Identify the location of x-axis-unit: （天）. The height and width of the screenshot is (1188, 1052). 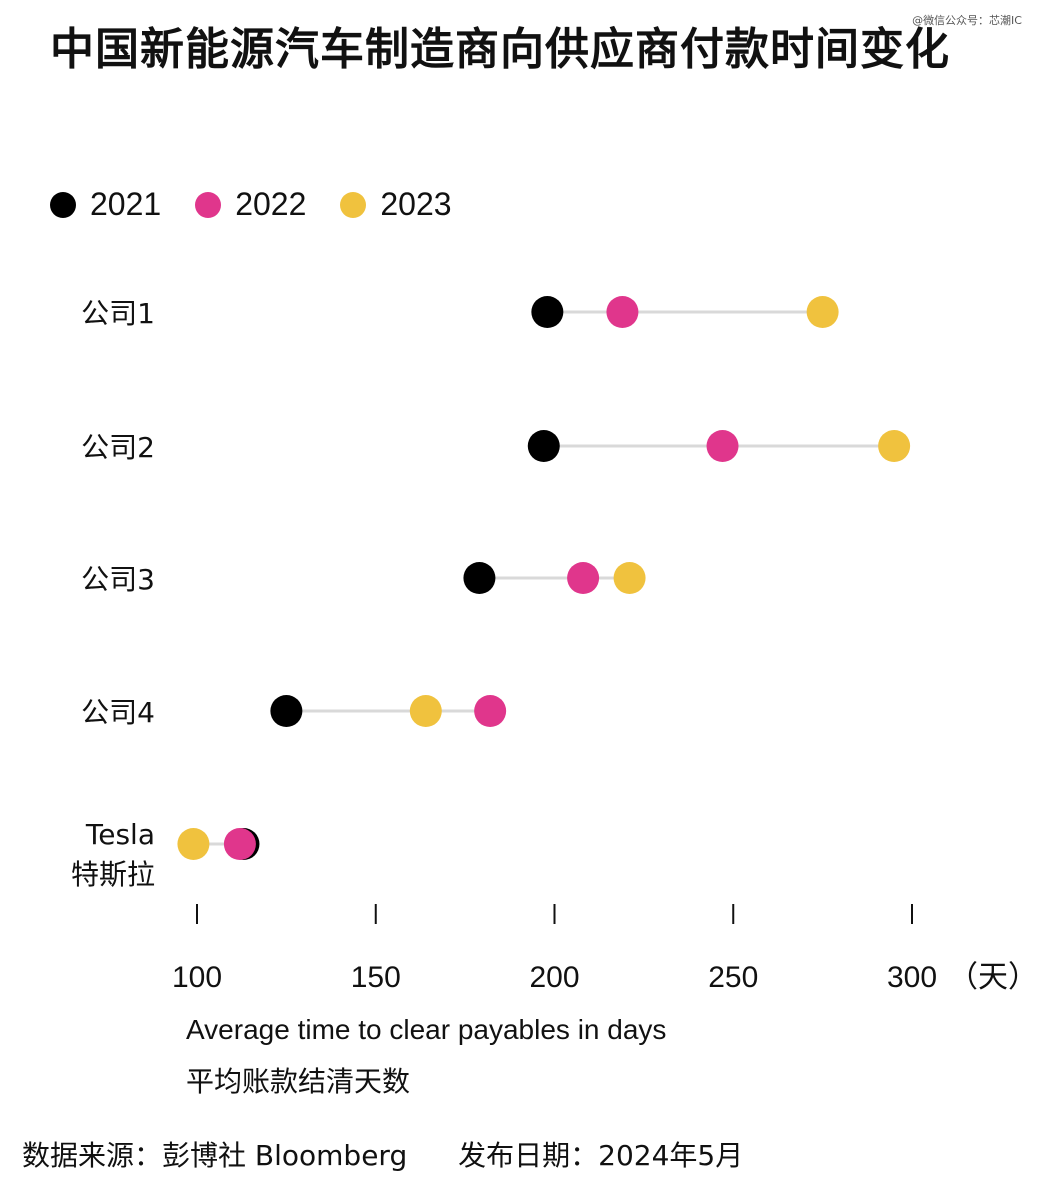
(993, 977).